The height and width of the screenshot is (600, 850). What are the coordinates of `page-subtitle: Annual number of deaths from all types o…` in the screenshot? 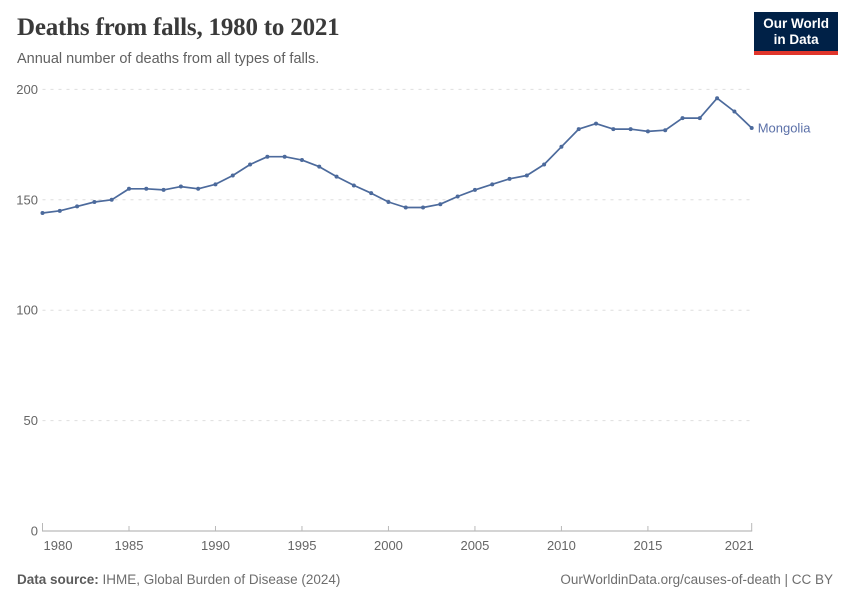 It's located at (168, 59).